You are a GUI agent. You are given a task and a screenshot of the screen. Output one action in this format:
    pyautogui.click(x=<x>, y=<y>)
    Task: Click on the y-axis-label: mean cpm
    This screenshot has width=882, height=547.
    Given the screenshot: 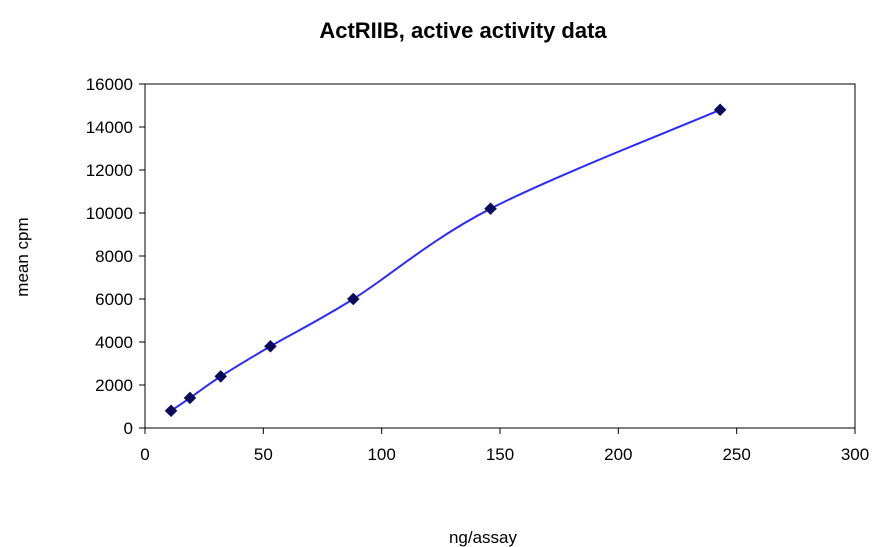 What is the action you would take?
    pyautogui.click(x=22, y=256)
    